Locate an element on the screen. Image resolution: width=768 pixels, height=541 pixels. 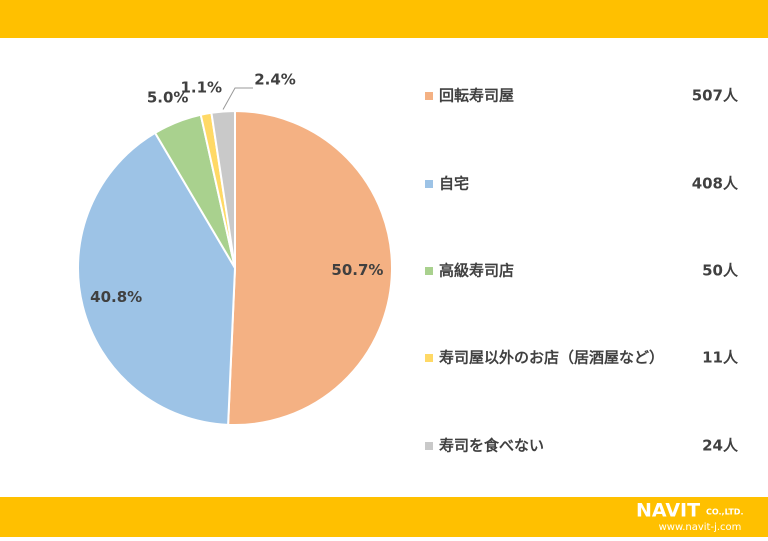
legend-count: 408人 is located at coordinates (715, 184).